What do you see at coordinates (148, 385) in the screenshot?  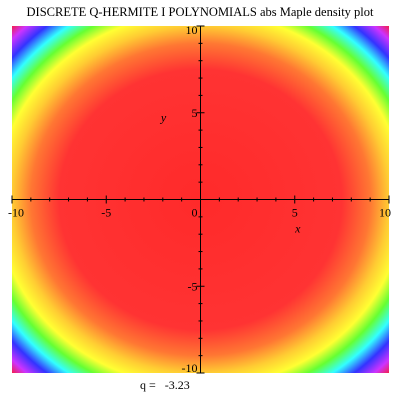 I see `q-label: q =` at bounding box center [148, 385].